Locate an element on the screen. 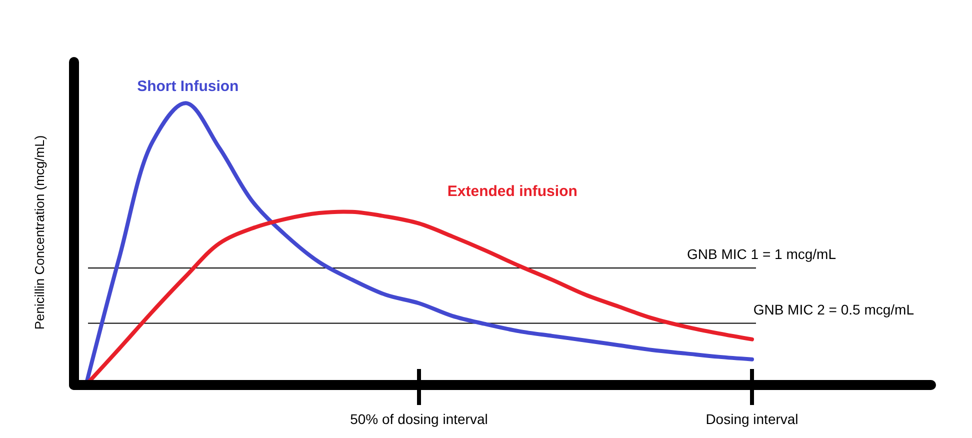 The width and height of the screenshot is (972, 438). y-axis-title: Penicillin Concentration (mcg/mL) is located at coordinates (39, 232).